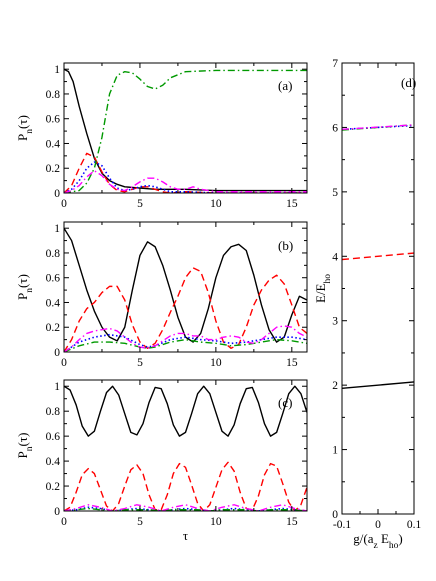 This screenshot has height=581, width=436. What do you see at coordinates (323, 288) in the screenshot?
I see `y-axis-label: E/Eho` at bounding box center [323, 288].